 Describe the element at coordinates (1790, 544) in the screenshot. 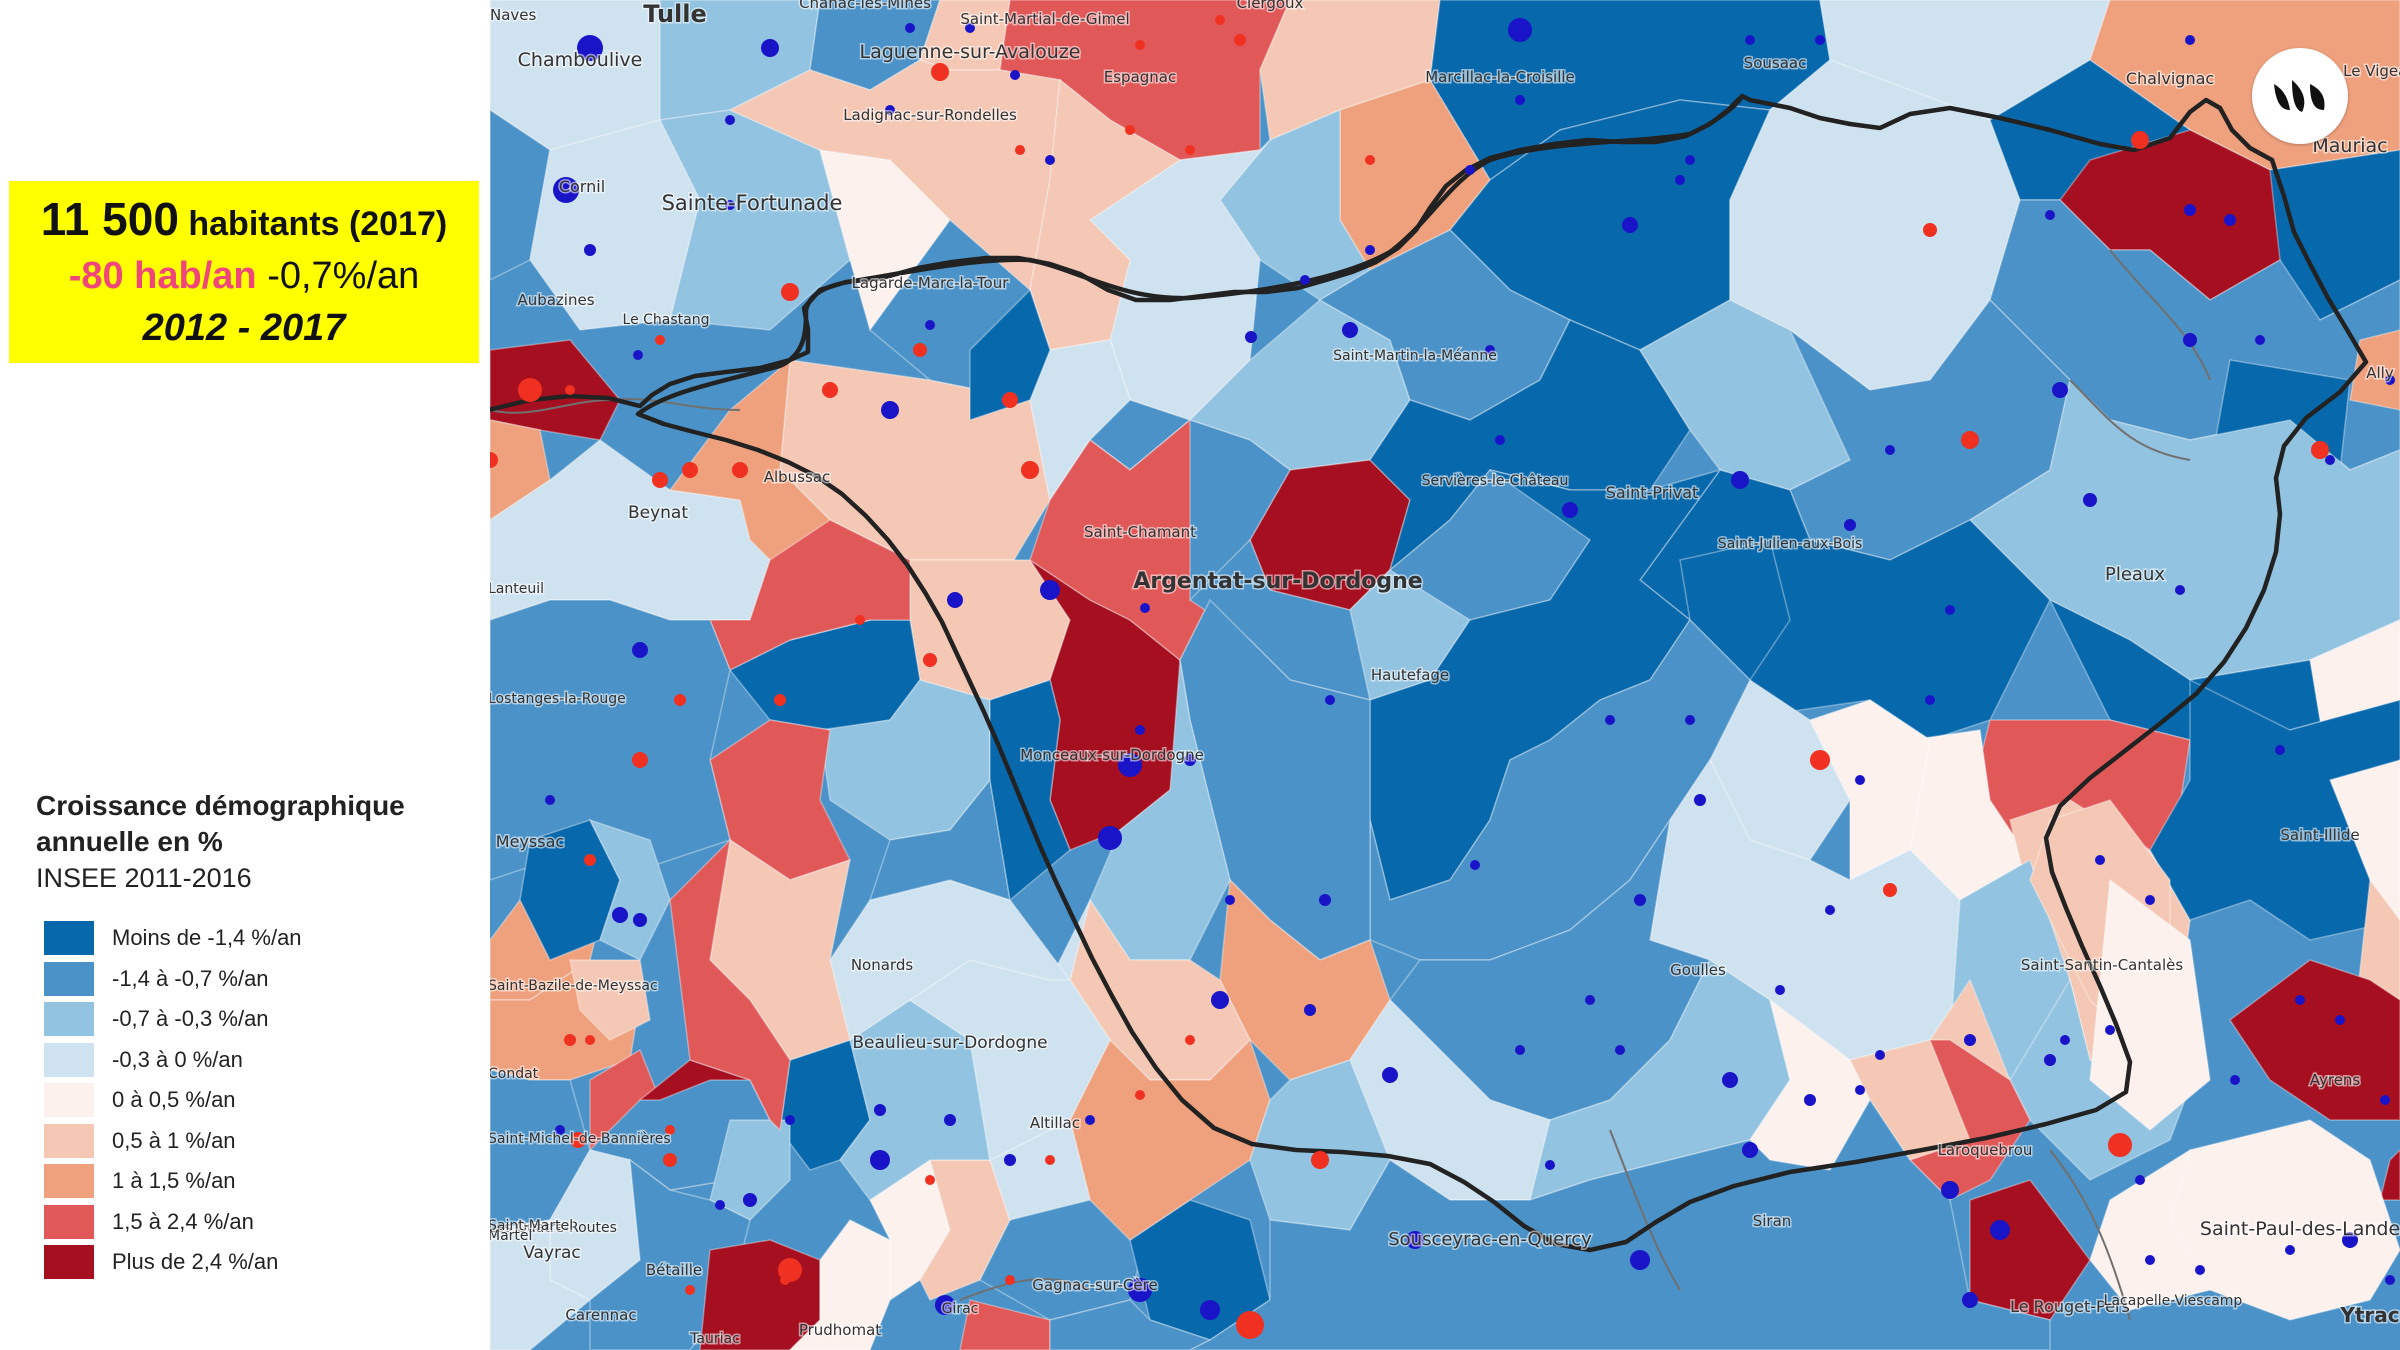

I see `place-label: Saint-Julien-aux-Bois` at that location.